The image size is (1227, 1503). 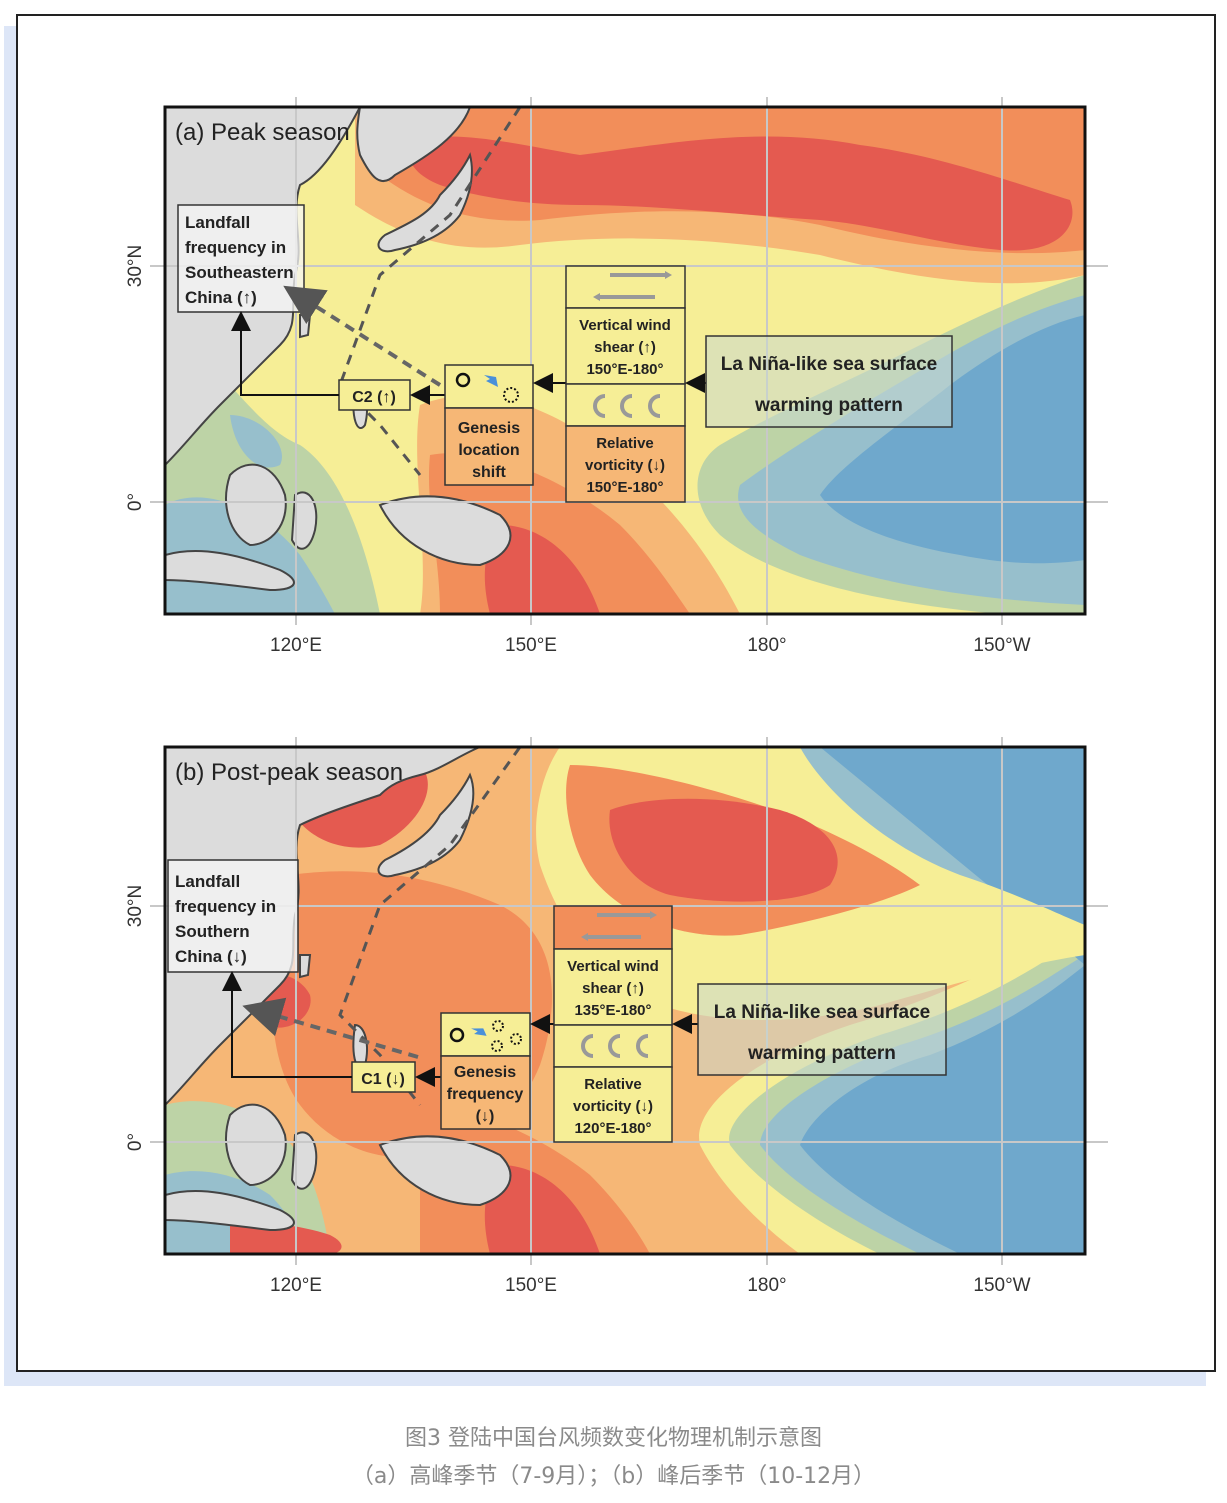 I want to click on landfall-line-4: China (↓), so click(x=211, y=956).